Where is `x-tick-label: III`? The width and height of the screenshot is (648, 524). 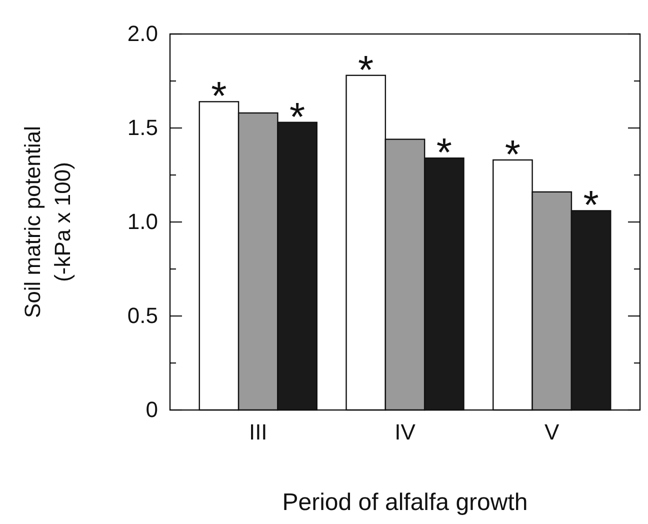
x-tick-label: III is located at coordinates (258, 432).